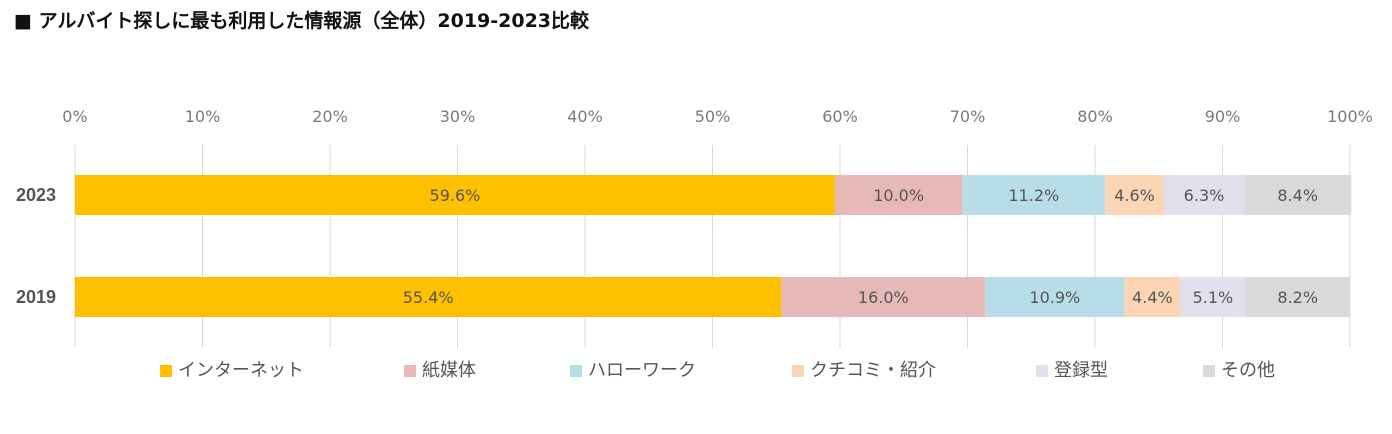  What do you see at coordinates (74, 116) in the screenshot?
I see `x-tick-label: 0%` at bounding box center [74, 116].